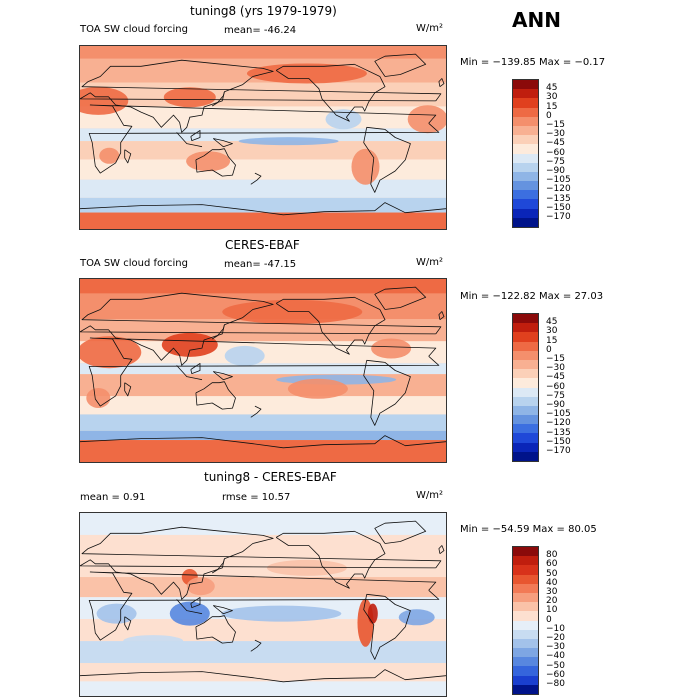 The height and width of the screenshot is (700, 700). What do you see at coordinates (555, 395) in the screenshot?
I see `colorbar-tick-label: −75` at bounding box center [555, 395].